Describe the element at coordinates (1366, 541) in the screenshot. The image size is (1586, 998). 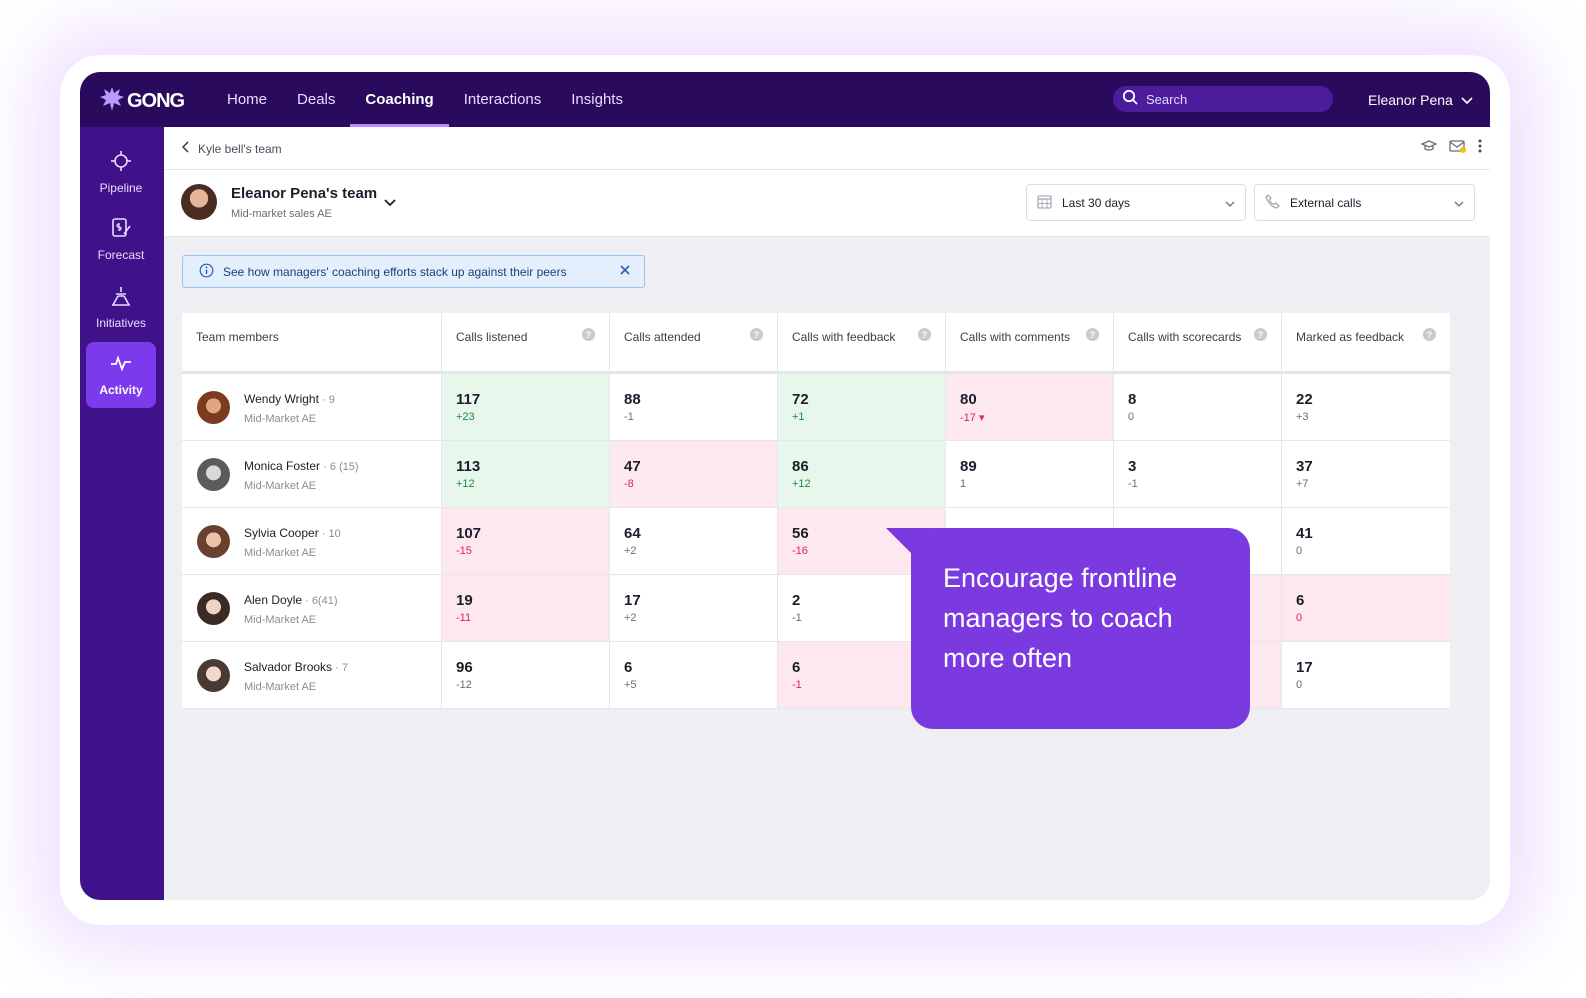
I see `metric-cell: 41 0` at that location.